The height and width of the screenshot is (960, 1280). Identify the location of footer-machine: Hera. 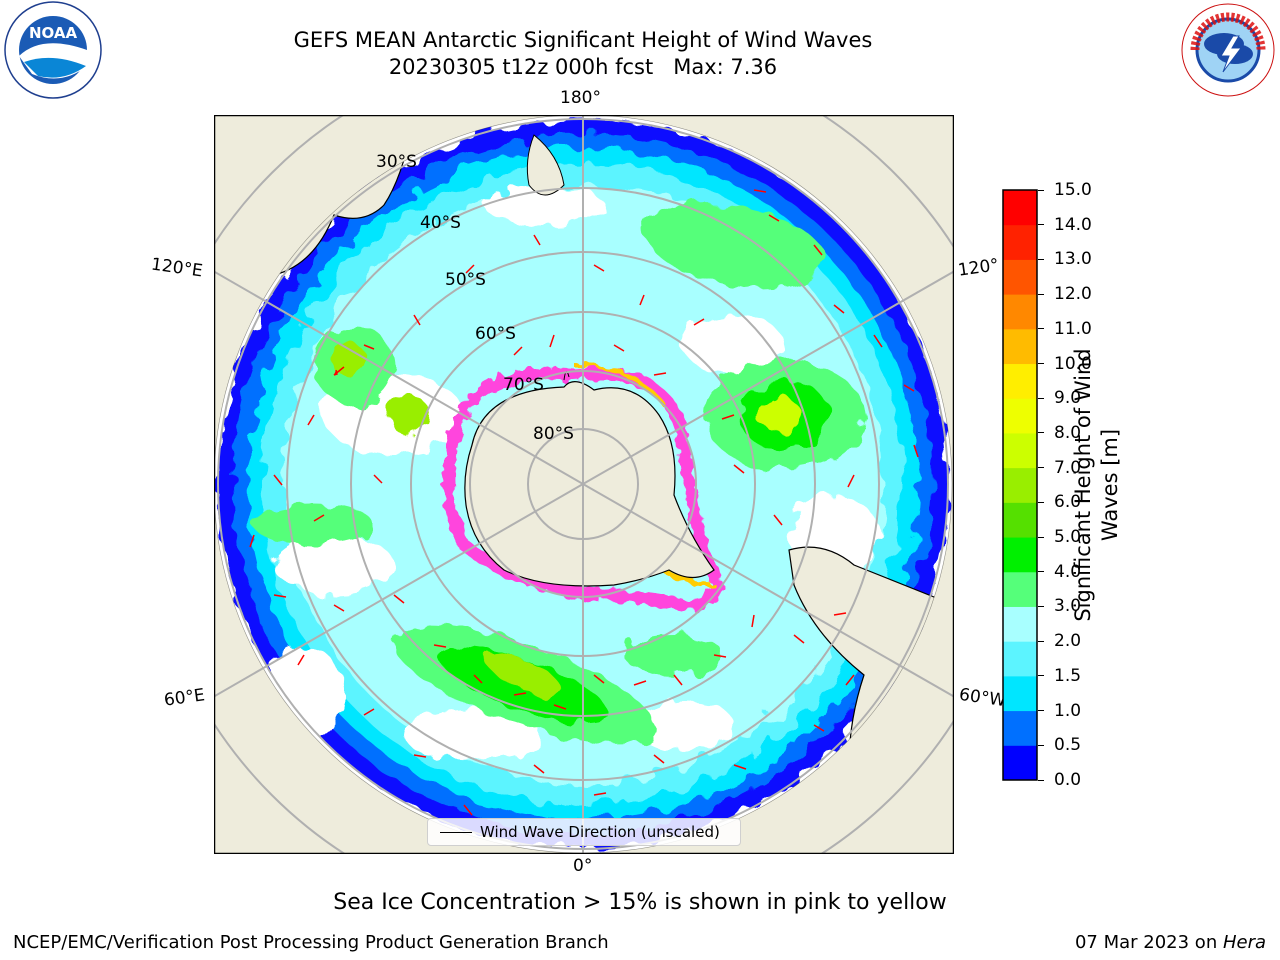
(1244, 942).